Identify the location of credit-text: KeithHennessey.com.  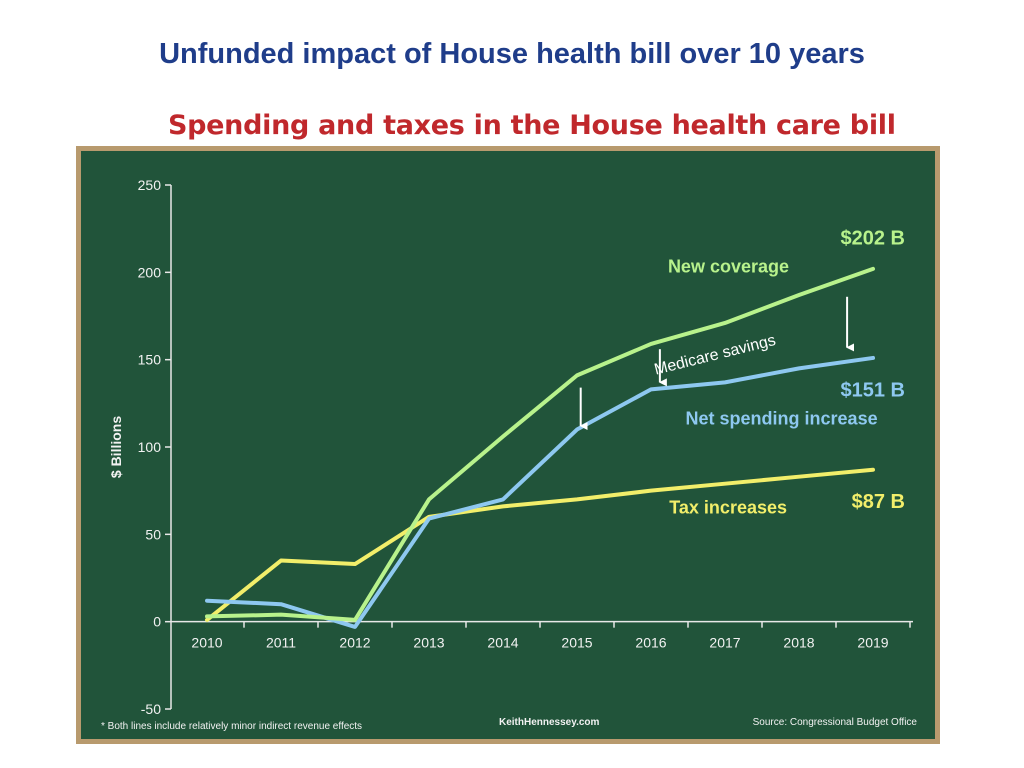
(549, 722).